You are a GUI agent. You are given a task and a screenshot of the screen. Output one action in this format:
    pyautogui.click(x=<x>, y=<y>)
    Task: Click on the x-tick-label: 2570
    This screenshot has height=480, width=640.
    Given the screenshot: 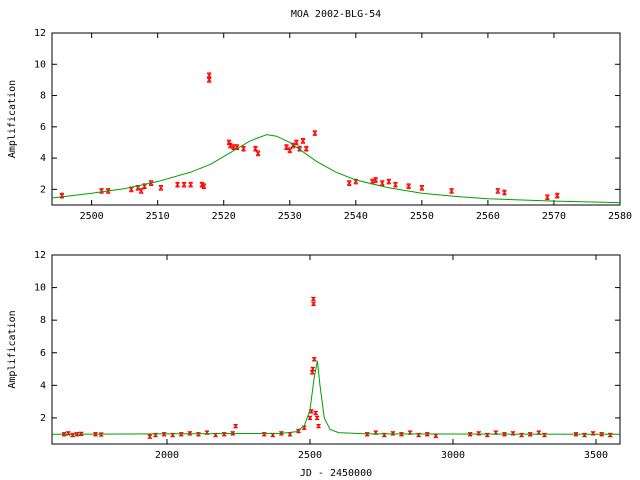 What is the action you would take?
    pyautogui.click(x=554, y=216)
    